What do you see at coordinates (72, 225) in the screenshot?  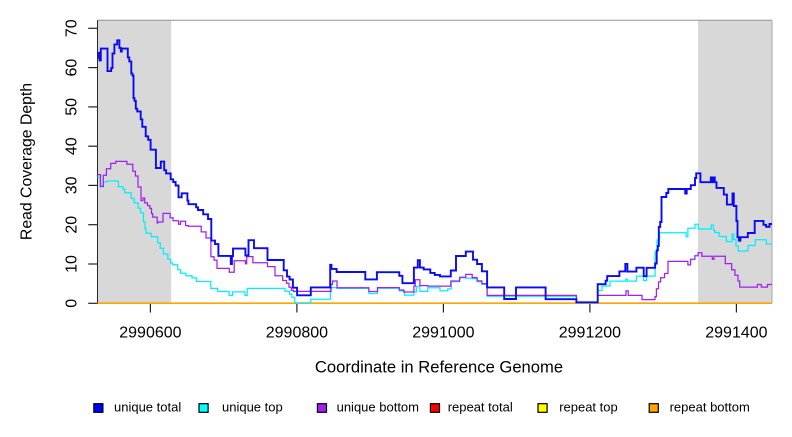 I see `svg-text: 20` at bounding box center [72, 225].